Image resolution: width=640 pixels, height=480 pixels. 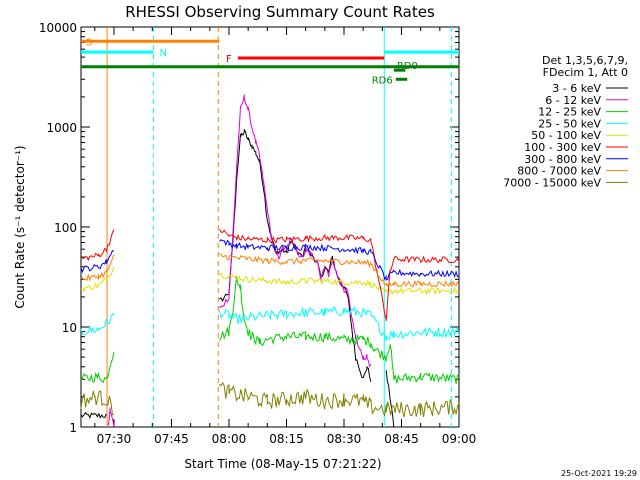 What do you see at coordinates (89, 42) in the screenshot?
I see `annotation-label: S` at bounding box center [89, 42].